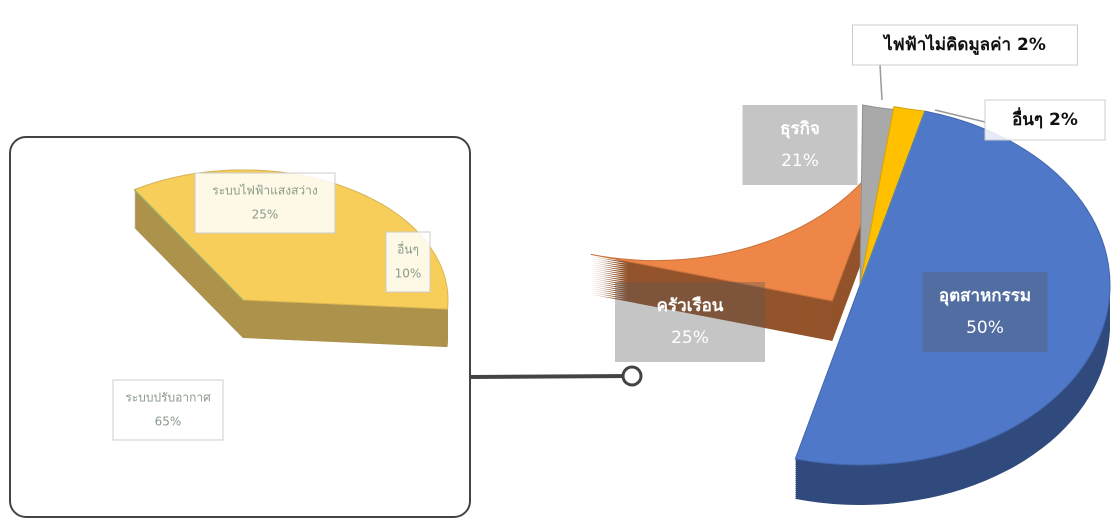 The width and height of the screenshot is (1112, 523). I want to click on slice-value-label: 65%, so click(168, 422).